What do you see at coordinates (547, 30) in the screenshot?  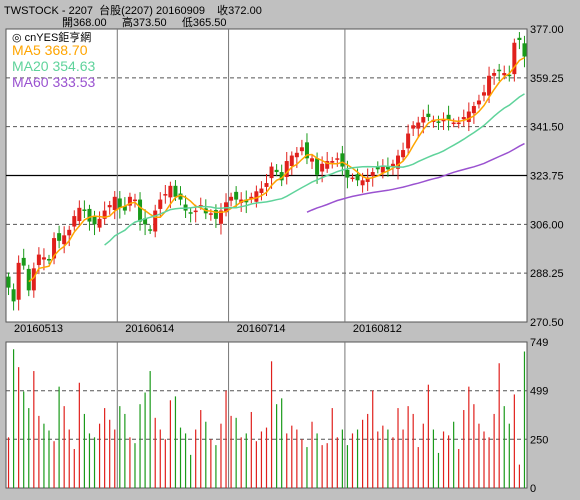 I see `price-axis-tick-label: 377.00` at bounding box center [547, 30].